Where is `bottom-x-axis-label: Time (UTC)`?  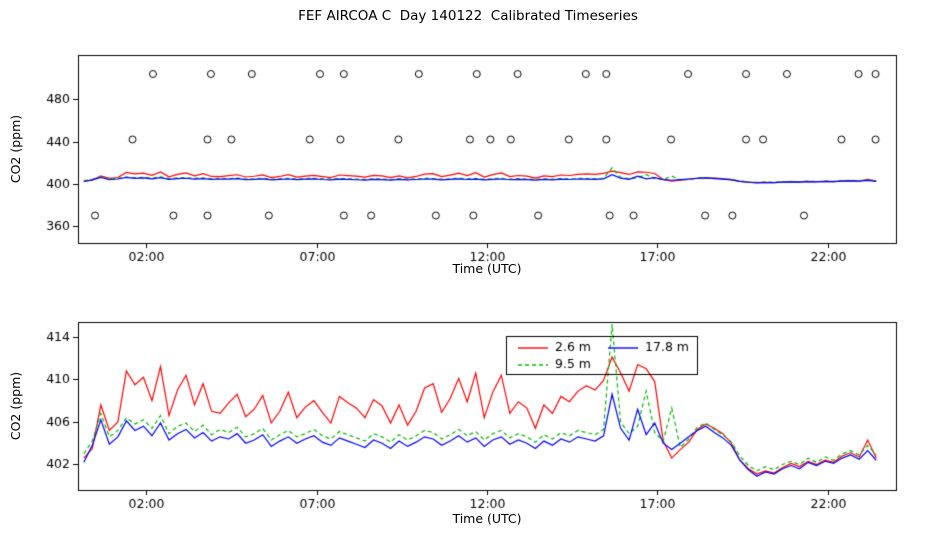
bottom-x-axis-label: Time (UTC) is located at coordinates (487, 518).